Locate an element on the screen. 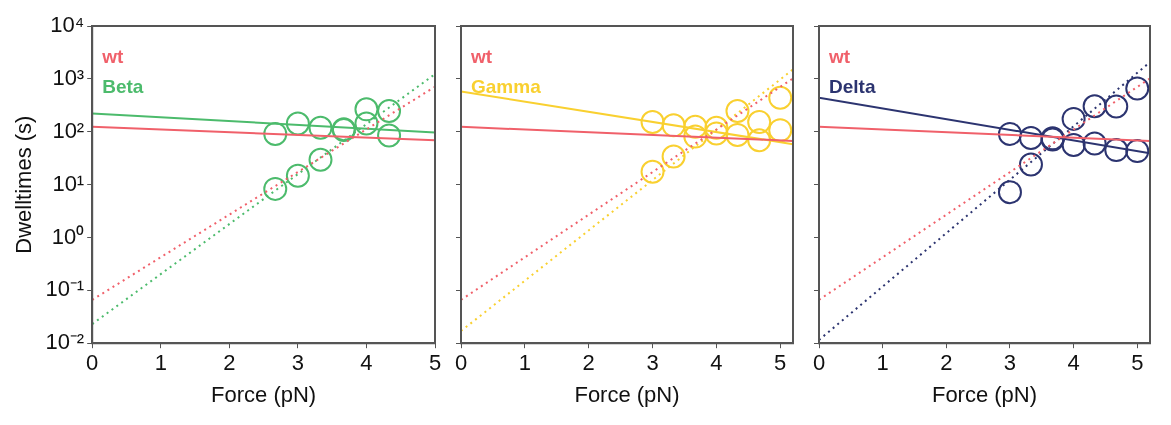 This screenshot has height=425, width=1171. y-tick-label: 10⁰ is located at coordinates (68, 236).